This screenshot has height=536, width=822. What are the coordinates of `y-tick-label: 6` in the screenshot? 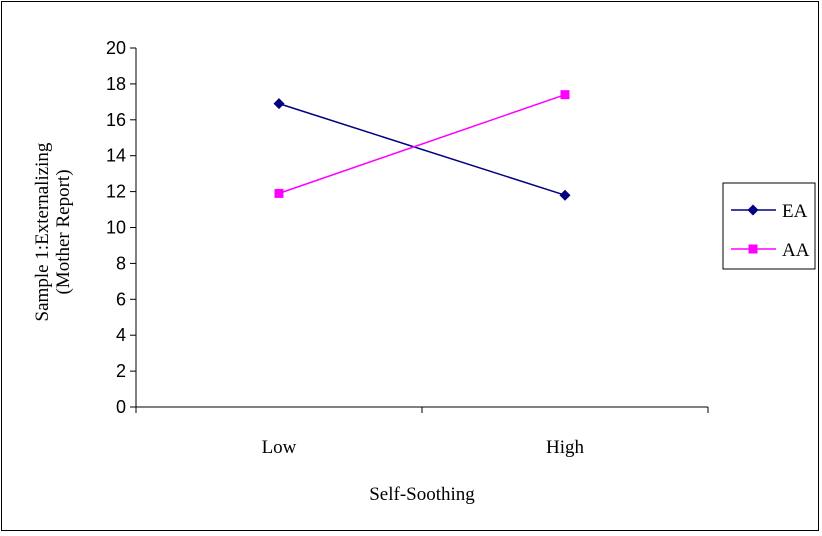 It's located at (121, 299).